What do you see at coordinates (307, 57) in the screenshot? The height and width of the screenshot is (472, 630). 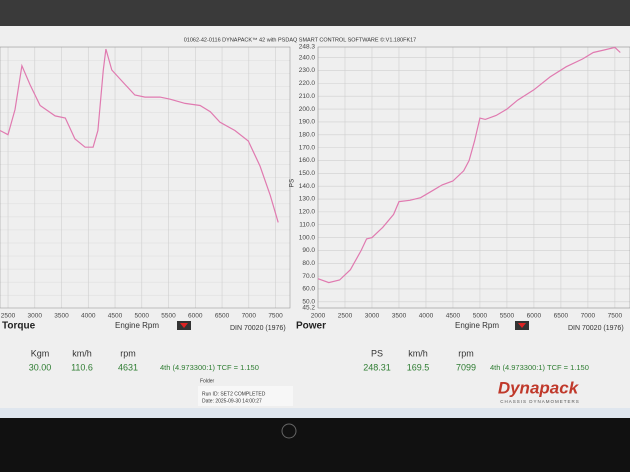 I see `y-tick-label: 240.0` at bounding box center [307, 57].